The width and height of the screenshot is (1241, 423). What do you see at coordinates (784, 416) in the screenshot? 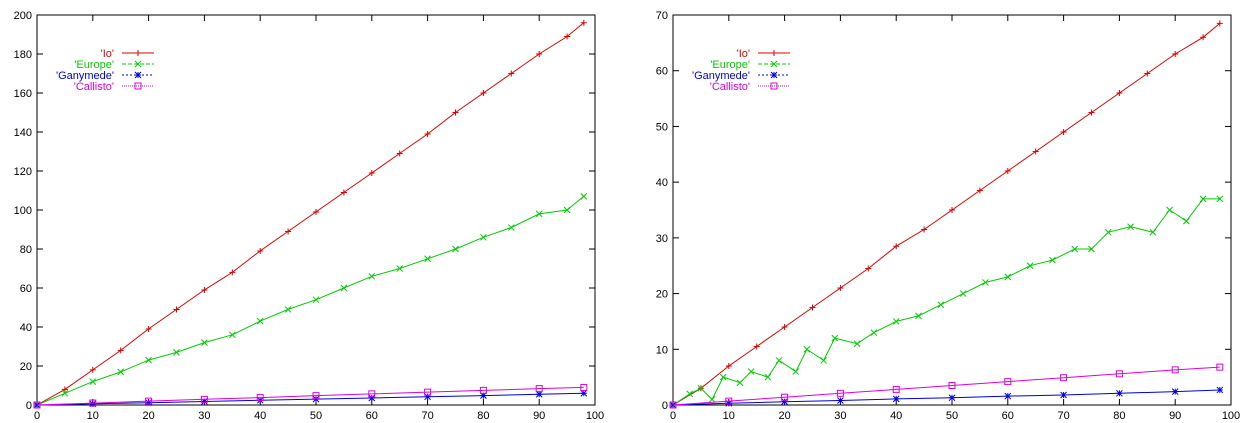
I see `x-tick-label: 20` at bounding box center [784, 416].